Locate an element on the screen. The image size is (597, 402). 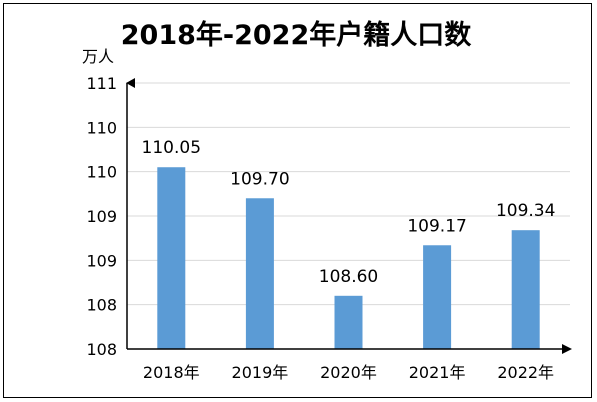
data-label: 108.60 is located at coordinates (348, 277).